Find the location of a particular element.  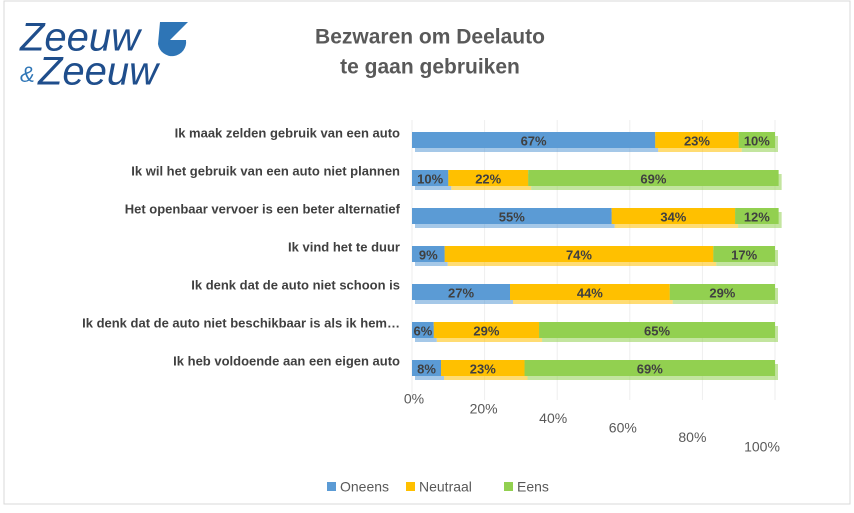

data-label: 12% is located at coordinates (757, 216).